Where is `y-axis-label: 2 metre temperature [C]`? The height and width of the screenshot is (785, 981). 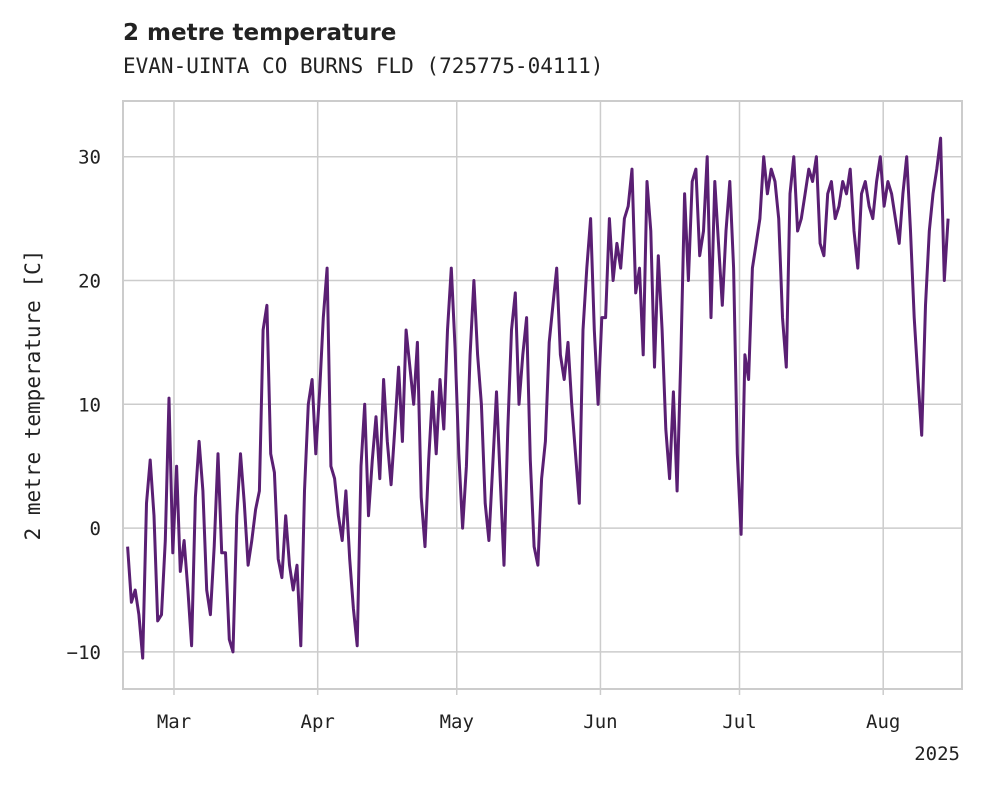
y-axis-label: 2 metre temperature [C] is located at coordinates (33, 395).